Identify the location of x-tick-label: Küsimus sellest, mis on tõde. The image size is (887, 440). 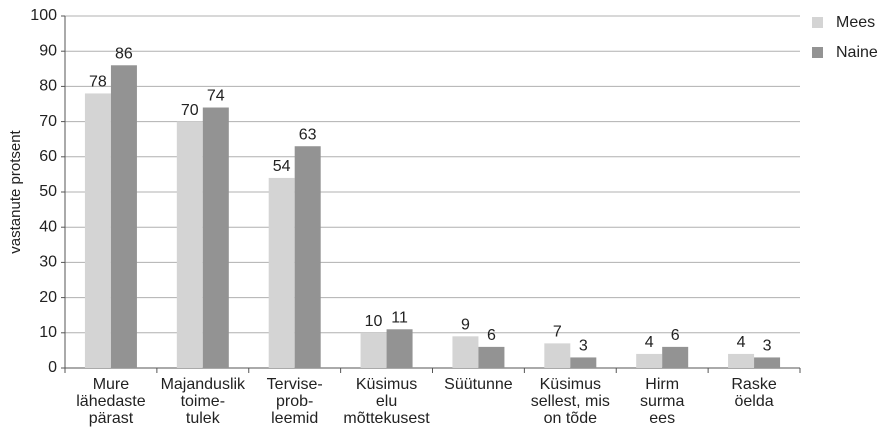
(570, 401).